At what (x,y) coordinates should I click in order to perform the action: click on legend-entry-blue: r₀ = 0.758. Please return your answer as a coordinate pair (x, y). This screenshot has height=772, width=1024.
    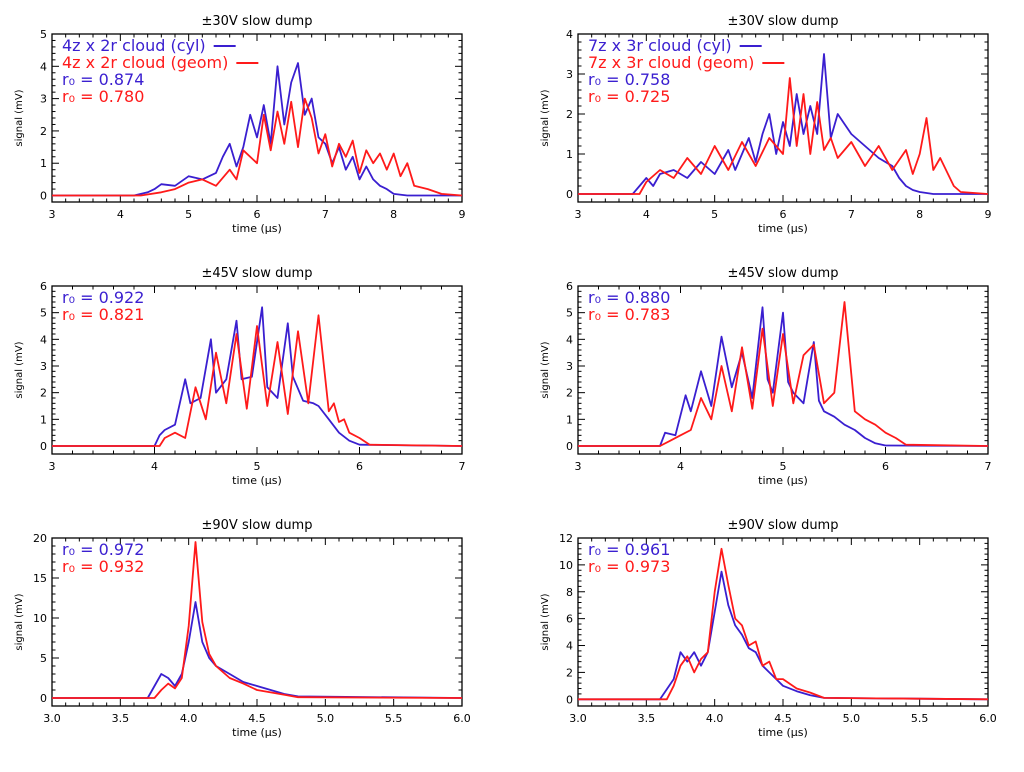
    Looking at the image, I should click on (629, 79).